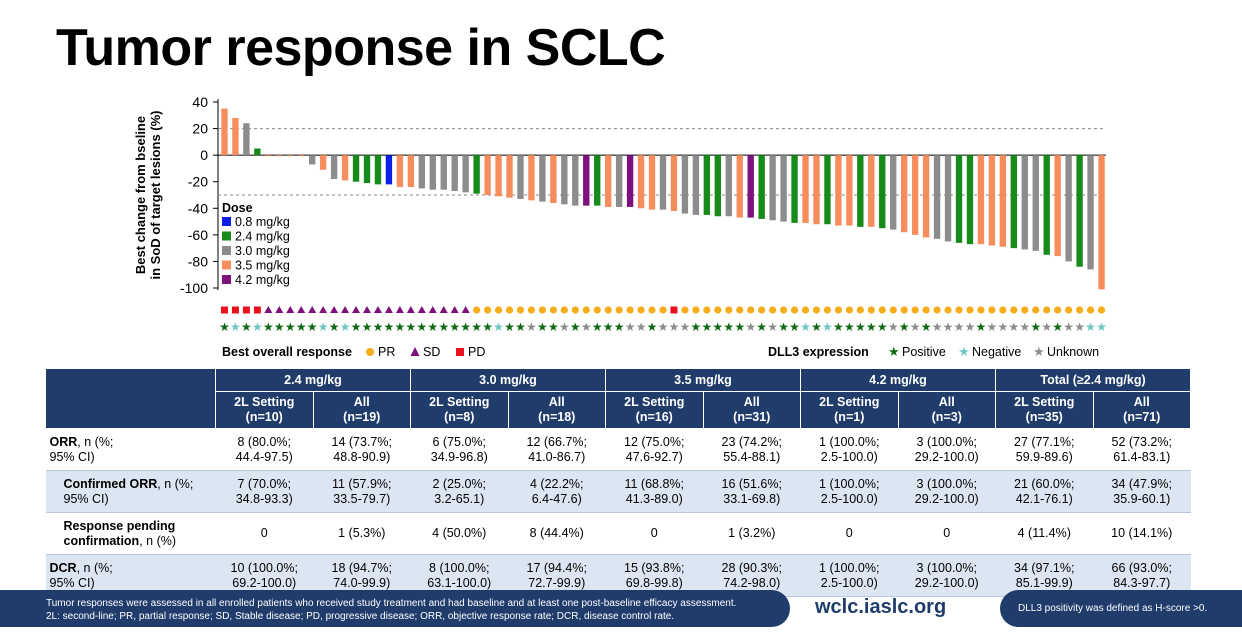  What do you see at coordinates (898, 380) in the screenshot?
I see `group-header: 4.2 mg/kg` at bounding box center [898, 380].